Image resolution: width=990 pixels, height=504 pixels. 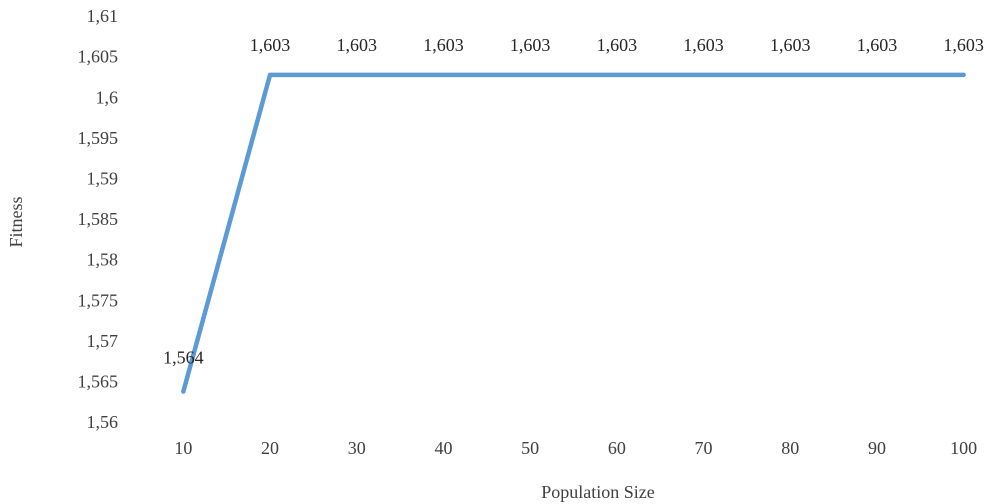 What do you see at coordinates (443, 448) in the screenshot?
I see `x-tick-label: 40` at bounding box center [443, 448].